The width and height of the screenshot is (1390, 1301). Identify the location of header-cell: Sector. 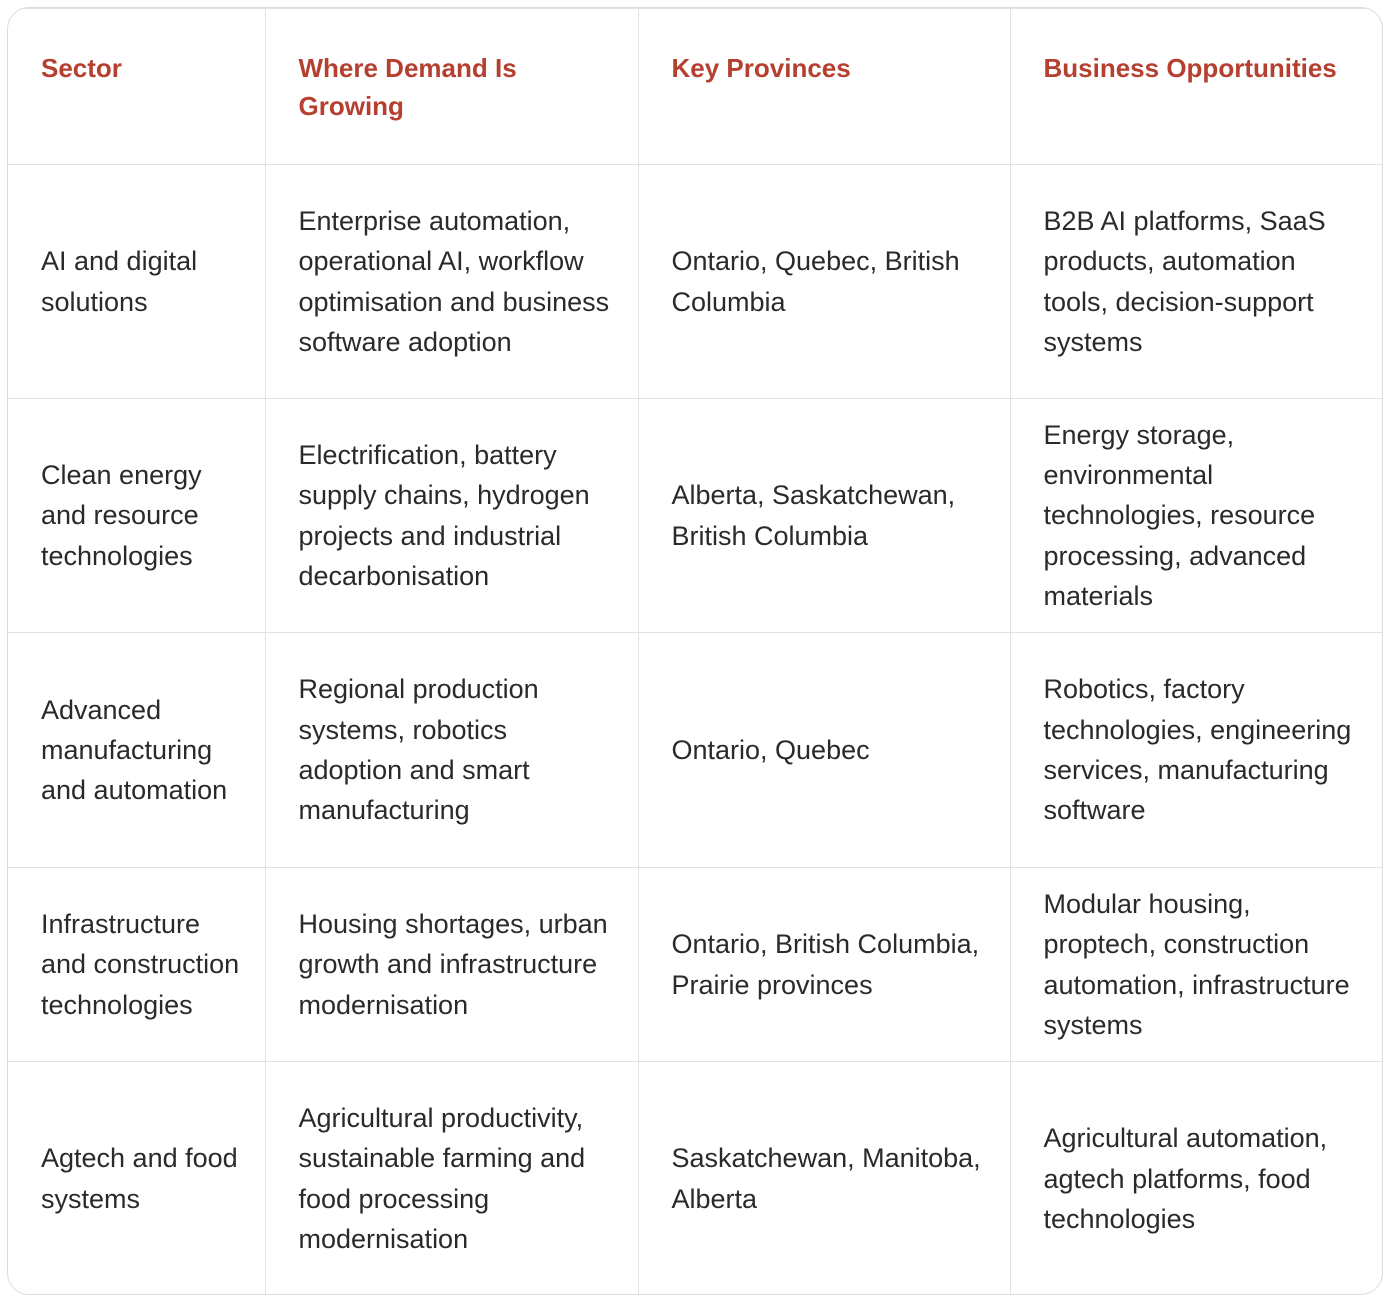
(137, 86).